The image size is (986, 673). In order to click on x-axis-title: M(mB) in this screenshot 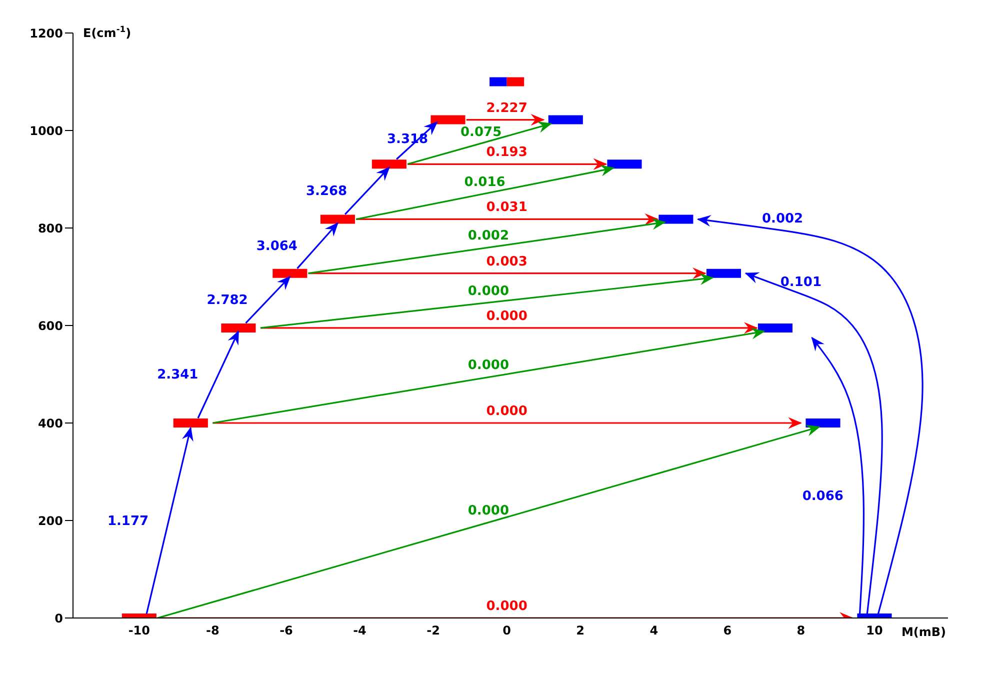, I will do `click(923, 632)`.